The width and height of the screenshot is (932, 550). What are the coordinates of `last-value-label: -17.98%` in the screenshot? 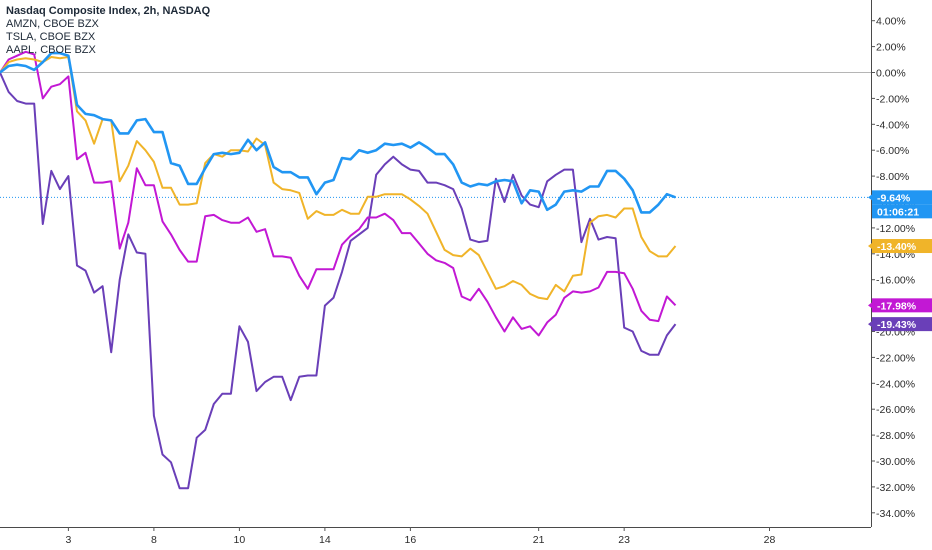 It's located at (897, 306).